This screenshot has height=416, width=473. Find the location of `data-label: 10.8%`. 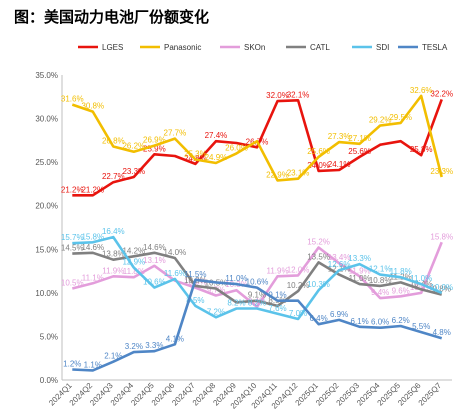

data-label: 10.8% is located at coordinates (380, 280).